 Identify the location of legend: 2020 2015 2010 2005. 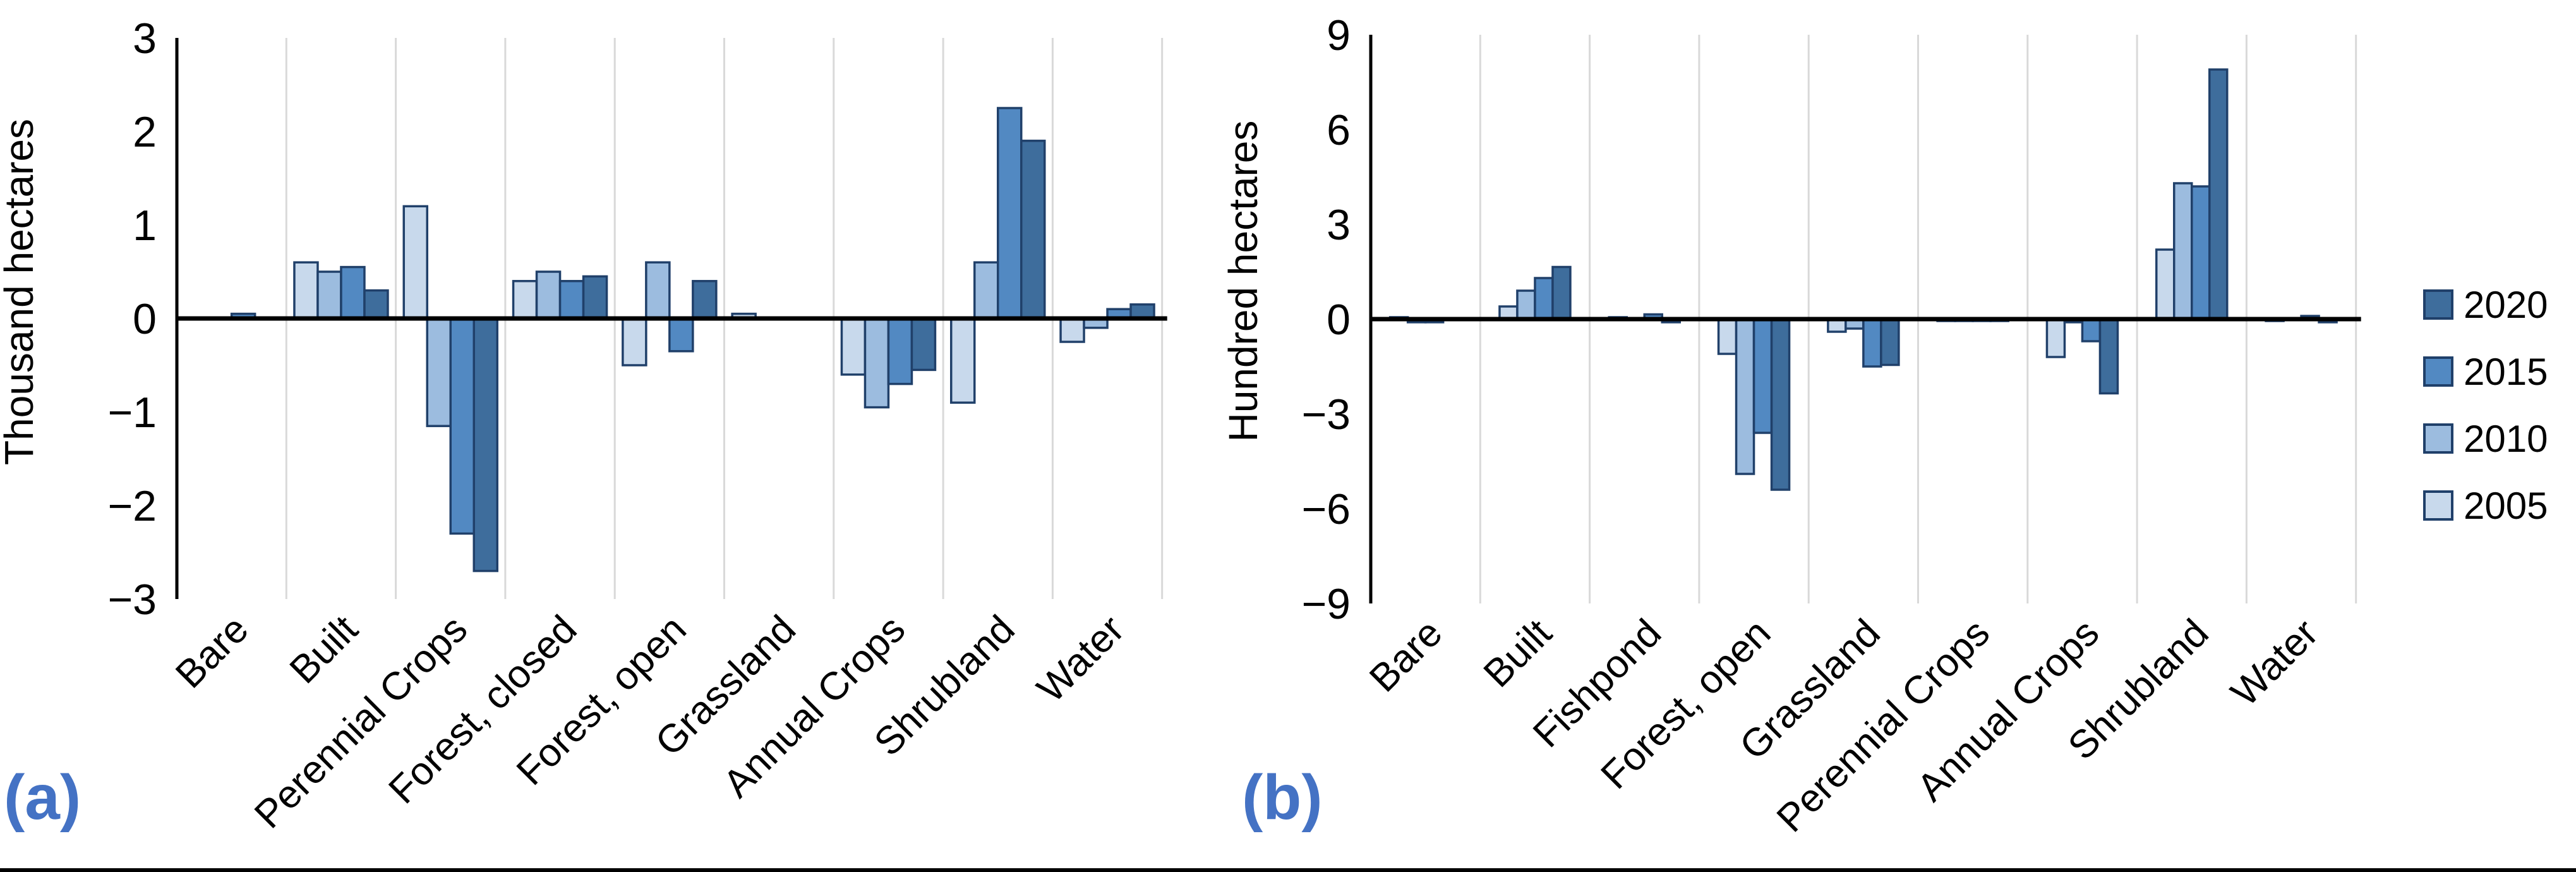
(2485, 405).